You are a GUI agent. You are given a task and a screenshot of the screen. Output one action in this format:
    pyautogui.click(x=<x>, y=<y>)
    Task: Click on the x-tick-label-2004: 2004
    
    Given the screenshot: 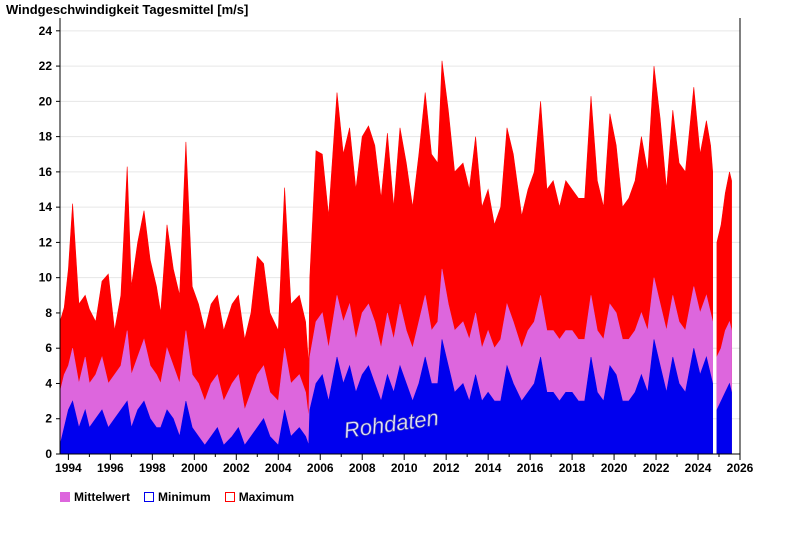 What is the action you would take?
    pyautogui.click(x=278, y=468)
    